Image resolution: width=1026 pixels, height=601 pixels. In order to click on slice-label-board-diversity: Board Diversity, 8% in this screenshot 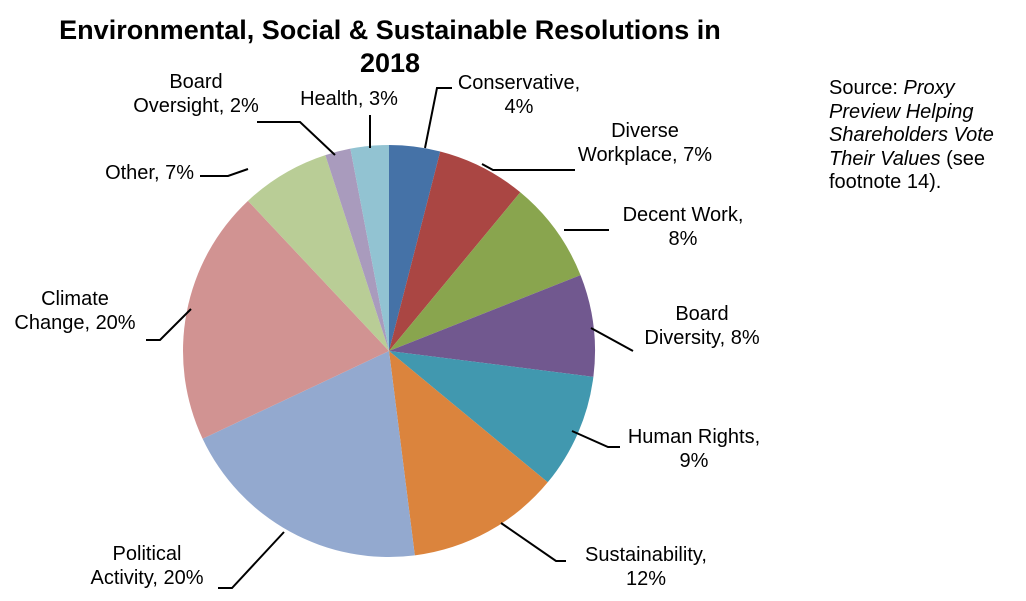, I will do `click(701, 326)`.